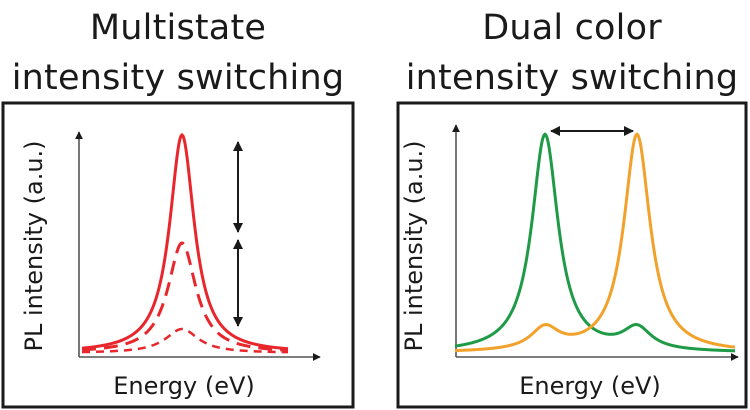  What do you see at coordinates (572, 53) in the screenshot?
I see `right-panel-title: Dual color intensity switching` at bounding box center [572, 53].